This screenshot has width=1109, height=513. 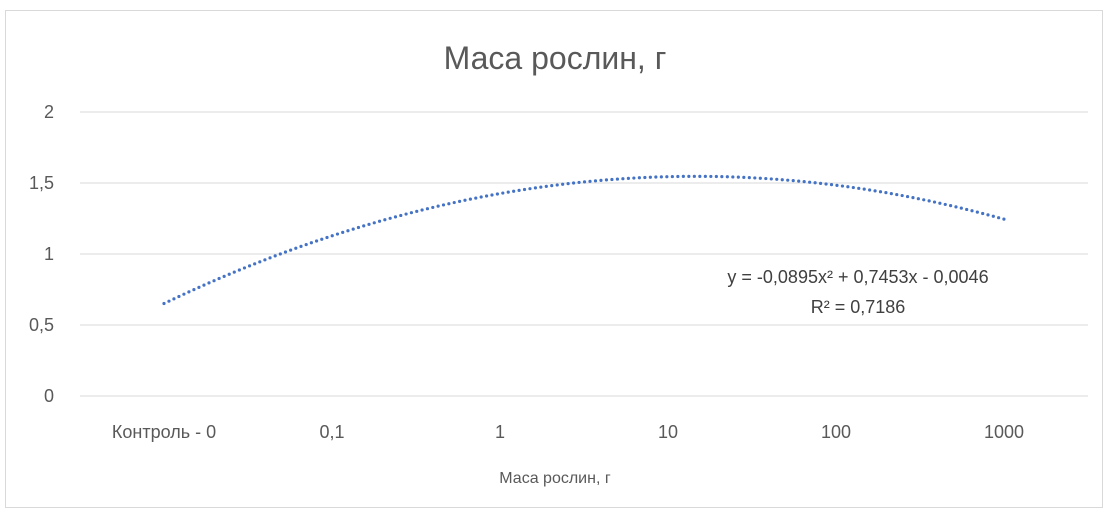 What do you see at coordinates (49, 112) in the screenshot?
I see `y-tick-label: 2` at bounding box center [49, 112].